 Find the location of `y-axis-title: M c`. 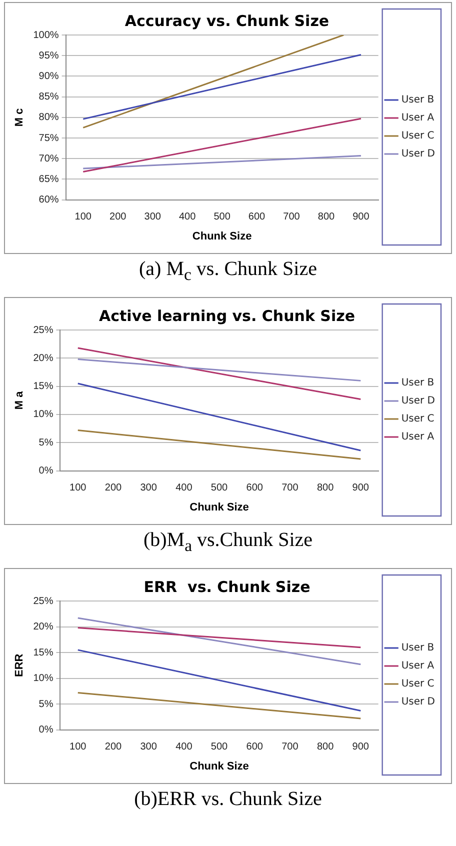

y-axis-title: M c is located at coordinates (20, 117).